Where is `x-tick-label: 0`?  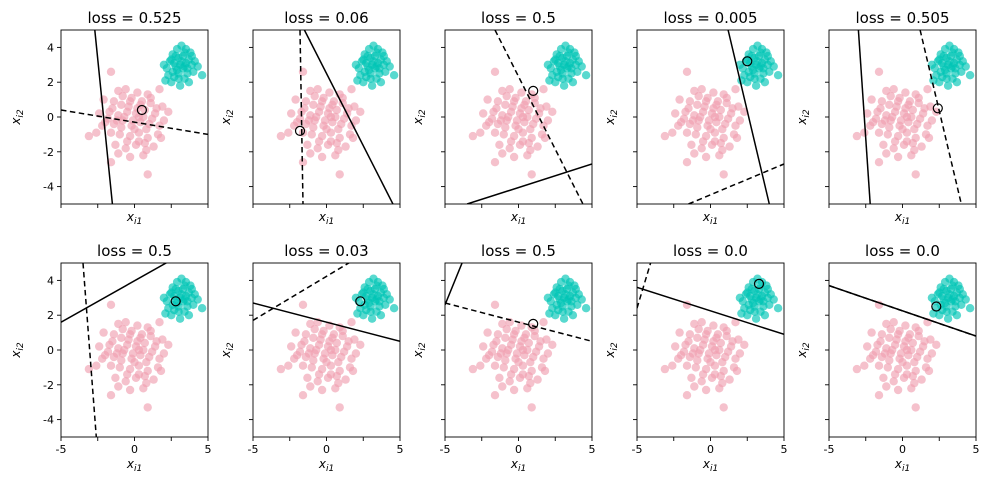
x-tick-label: 0 is located at coordinates (326, 449).